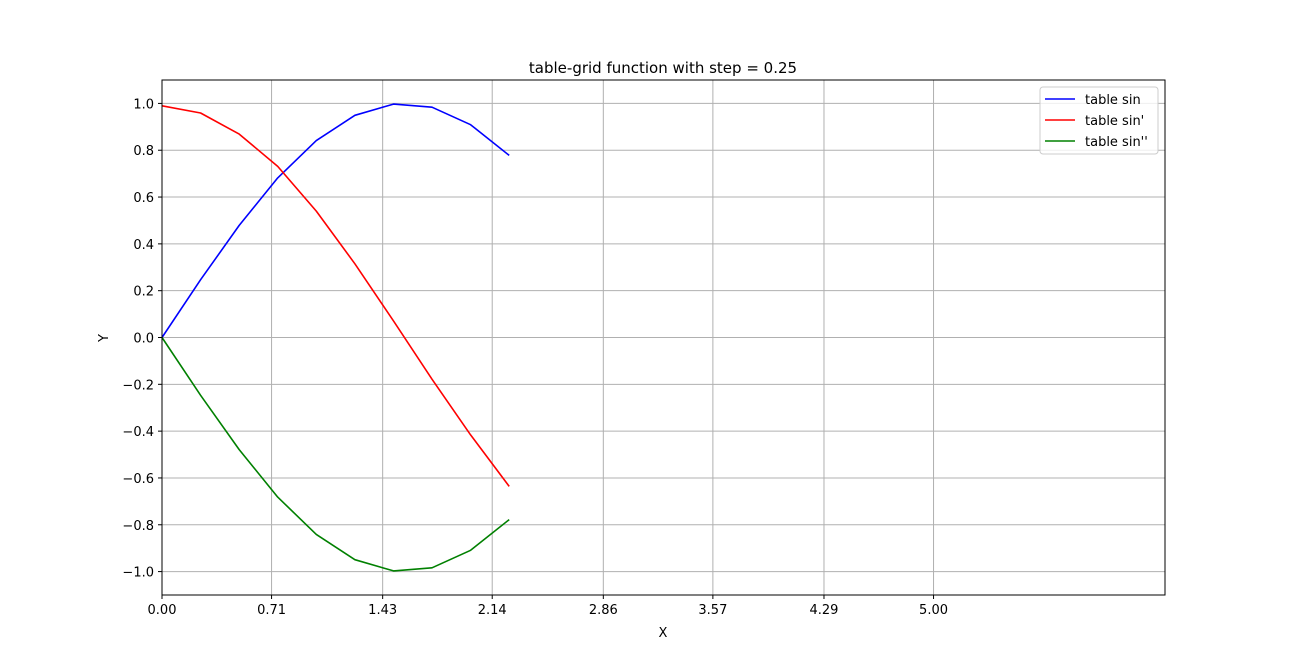 Image resolution: width=1294 pixels, height=670 pixels. I want to click on y-axis-label: Y, so click(104, 338).